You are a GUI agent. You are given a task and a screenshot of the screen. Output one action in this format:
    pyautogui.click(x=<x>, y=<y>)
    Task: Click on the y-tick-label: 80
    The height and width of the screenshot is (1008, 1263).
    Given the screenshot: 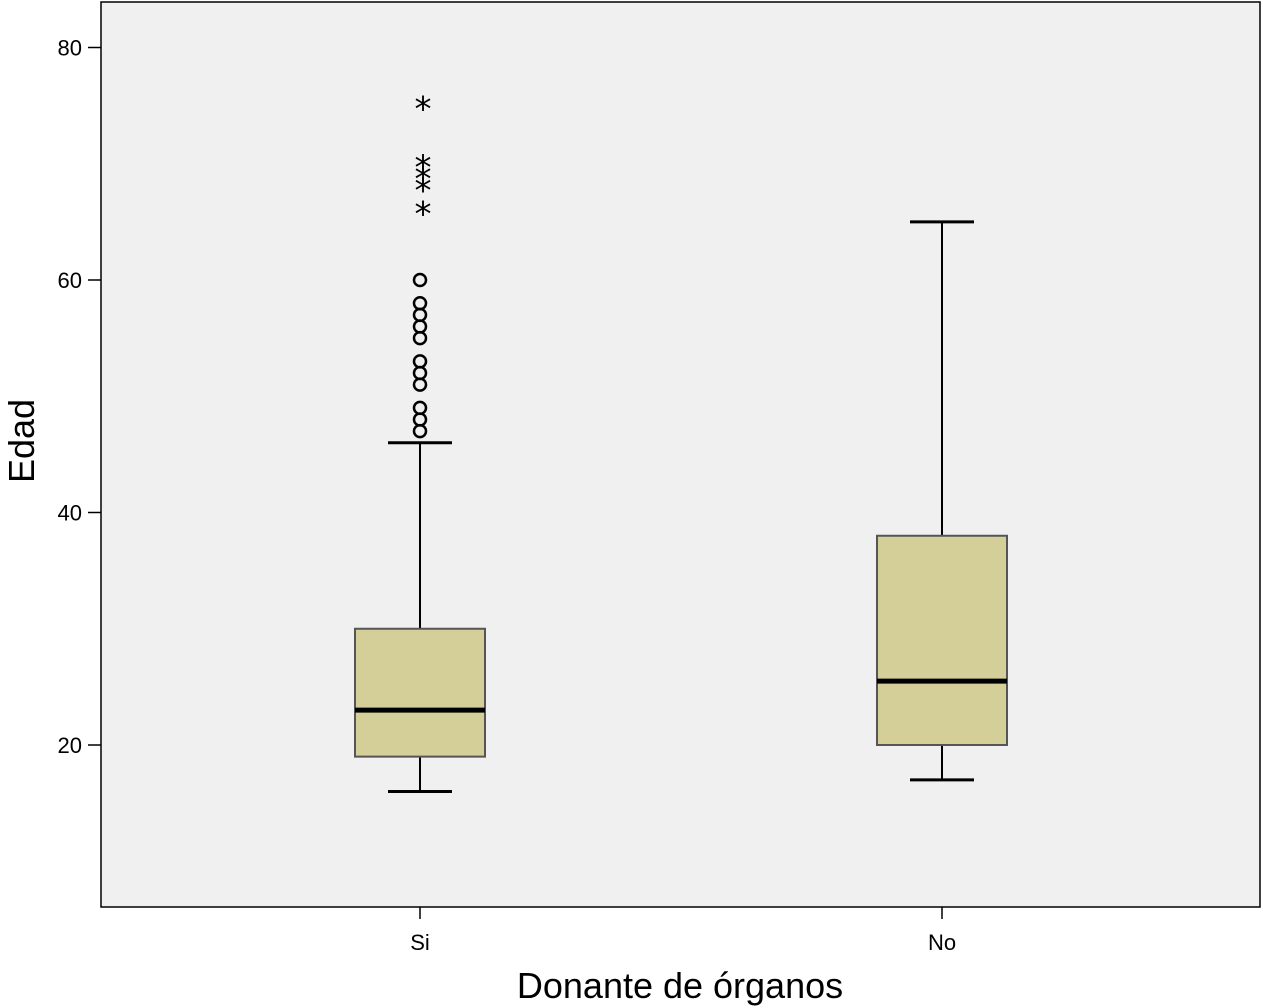 What is the action you would take?
    pyautogui.click(x=70, y=48)
    